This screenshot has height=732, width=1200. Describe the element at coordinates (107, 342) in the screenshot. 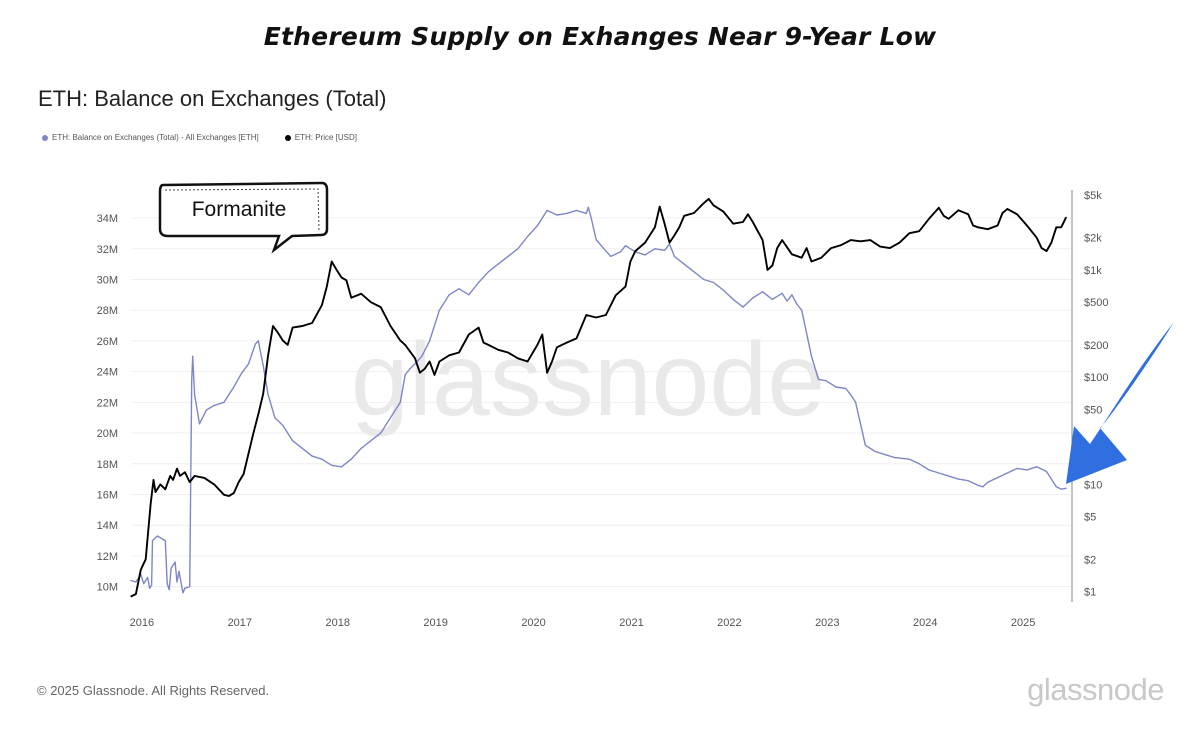

I see `y-tick-label-8: 26M` at that location.